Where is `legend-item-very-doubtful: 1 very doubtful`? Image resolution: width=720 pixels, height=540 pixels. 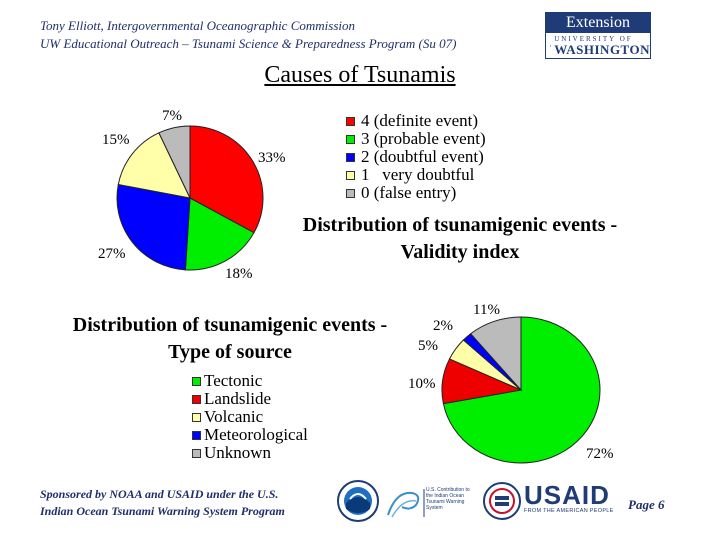 legend-item-very-doubtful: 1 very doubtful is located at coordinates (416, 175).